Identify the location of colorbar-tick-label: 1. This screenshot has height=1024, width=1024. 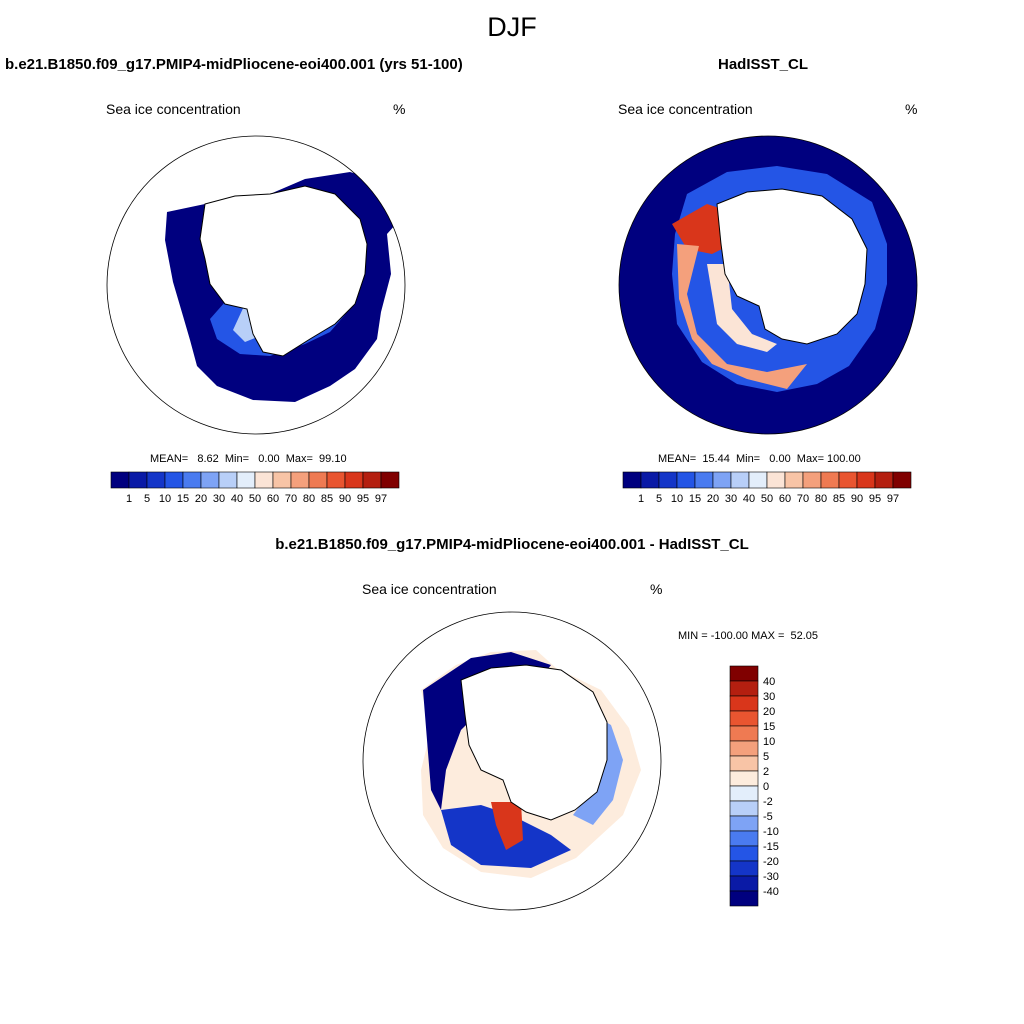
(129, 499).